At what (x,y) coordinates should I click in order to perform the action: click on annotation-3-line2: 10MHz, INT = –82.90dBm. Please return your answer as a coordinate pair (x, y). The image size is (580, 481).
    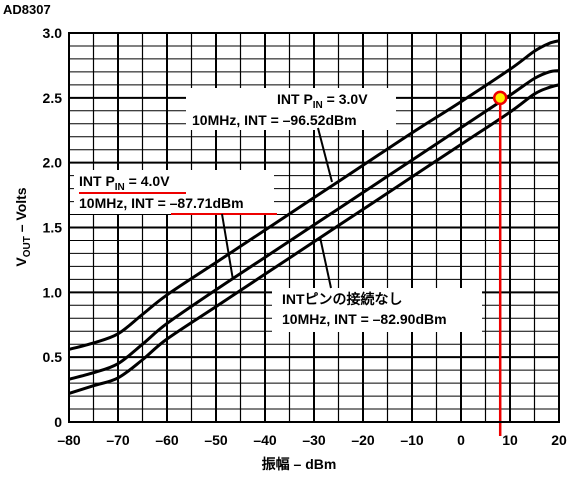
    Looking at the image, I should click on (364, 319).